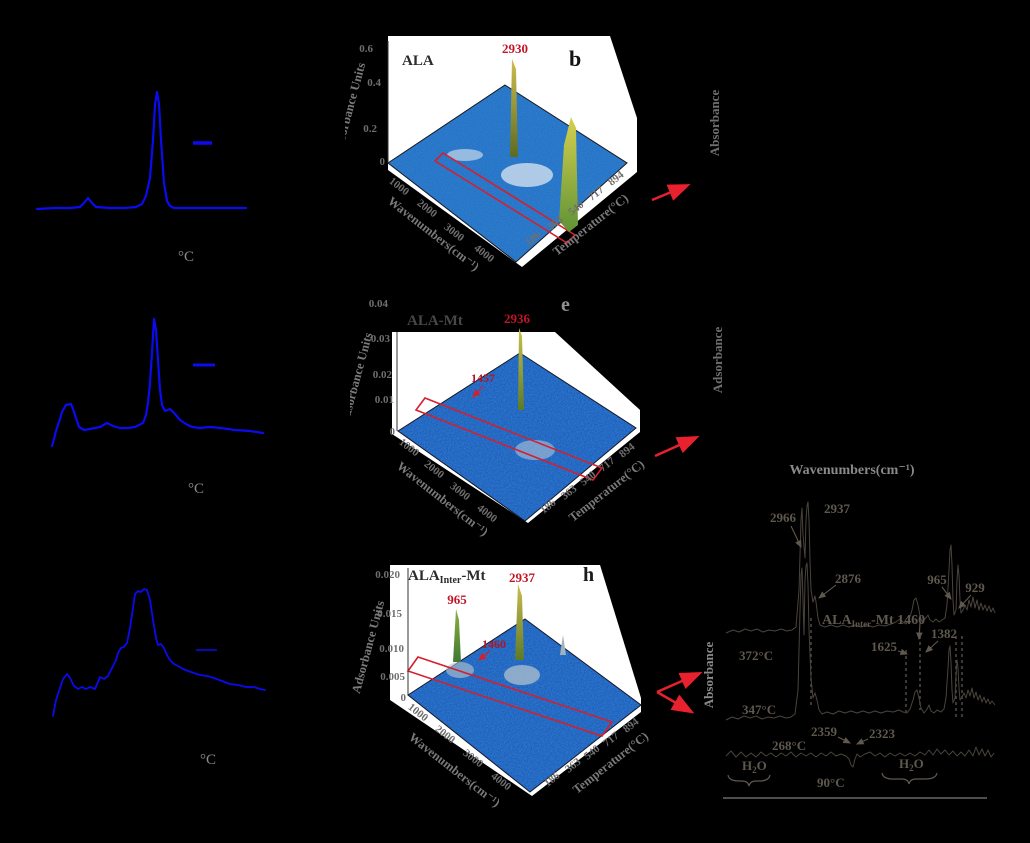 This screenshot has height=843, width=1030. What do you see at coordinates (435, 321) in the screenshot?
I see `sample-label: ALA-Mt` at bounding box center [435, 321].